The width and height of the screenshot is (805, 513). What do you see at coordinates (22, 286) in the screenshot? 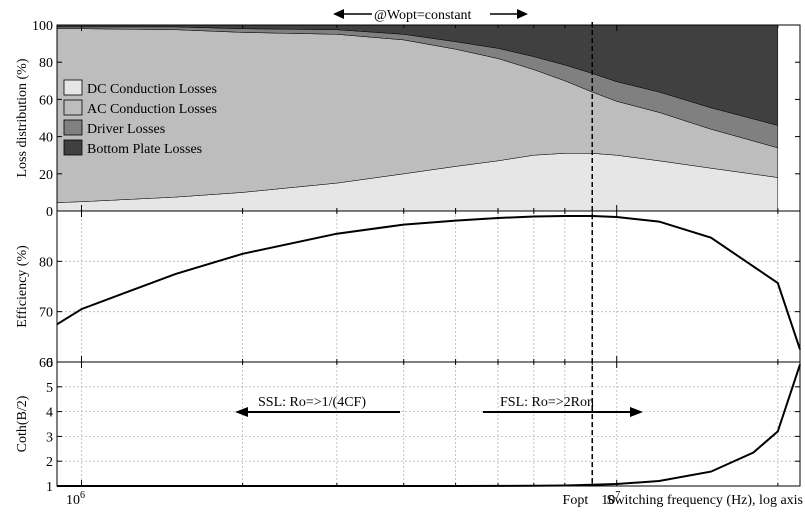
I see `y-axis-label: Efficiency (%)` at bounding box center [22, 286].